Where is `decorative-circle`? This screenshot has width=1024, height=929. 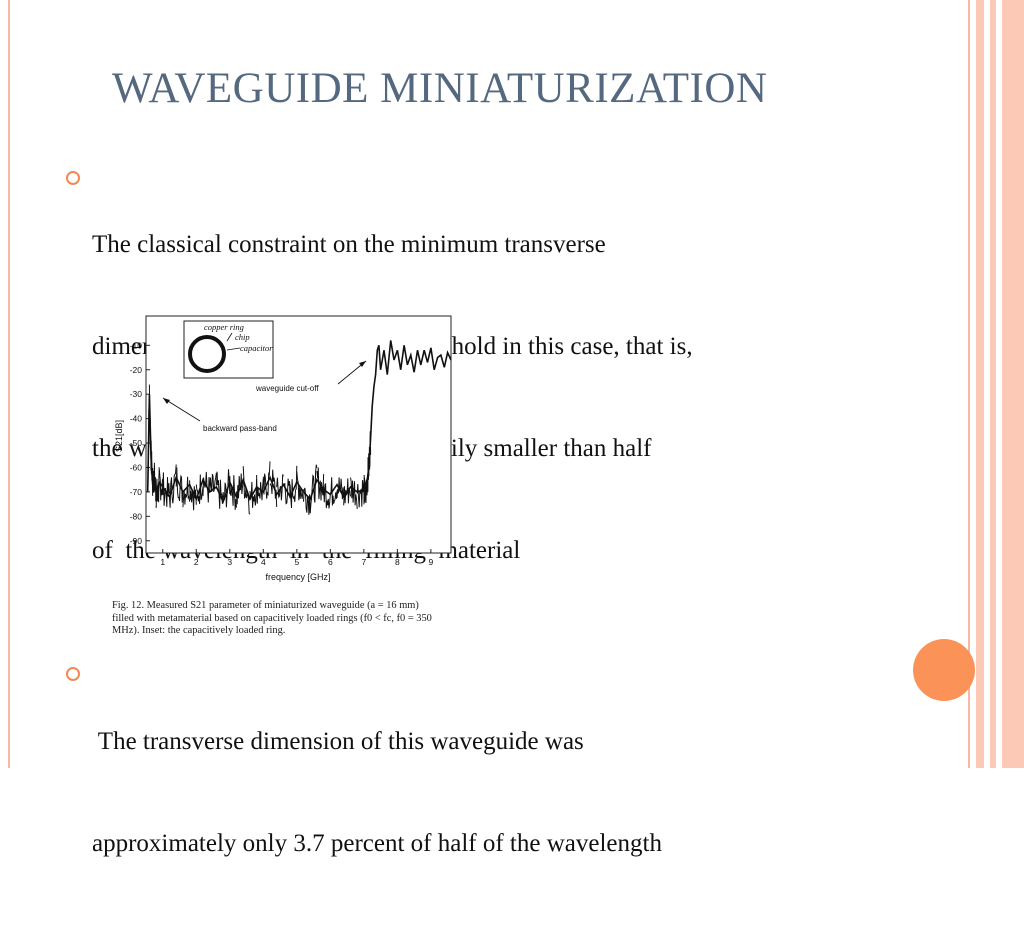 decorative-circle is located at coordinates (944, 670).